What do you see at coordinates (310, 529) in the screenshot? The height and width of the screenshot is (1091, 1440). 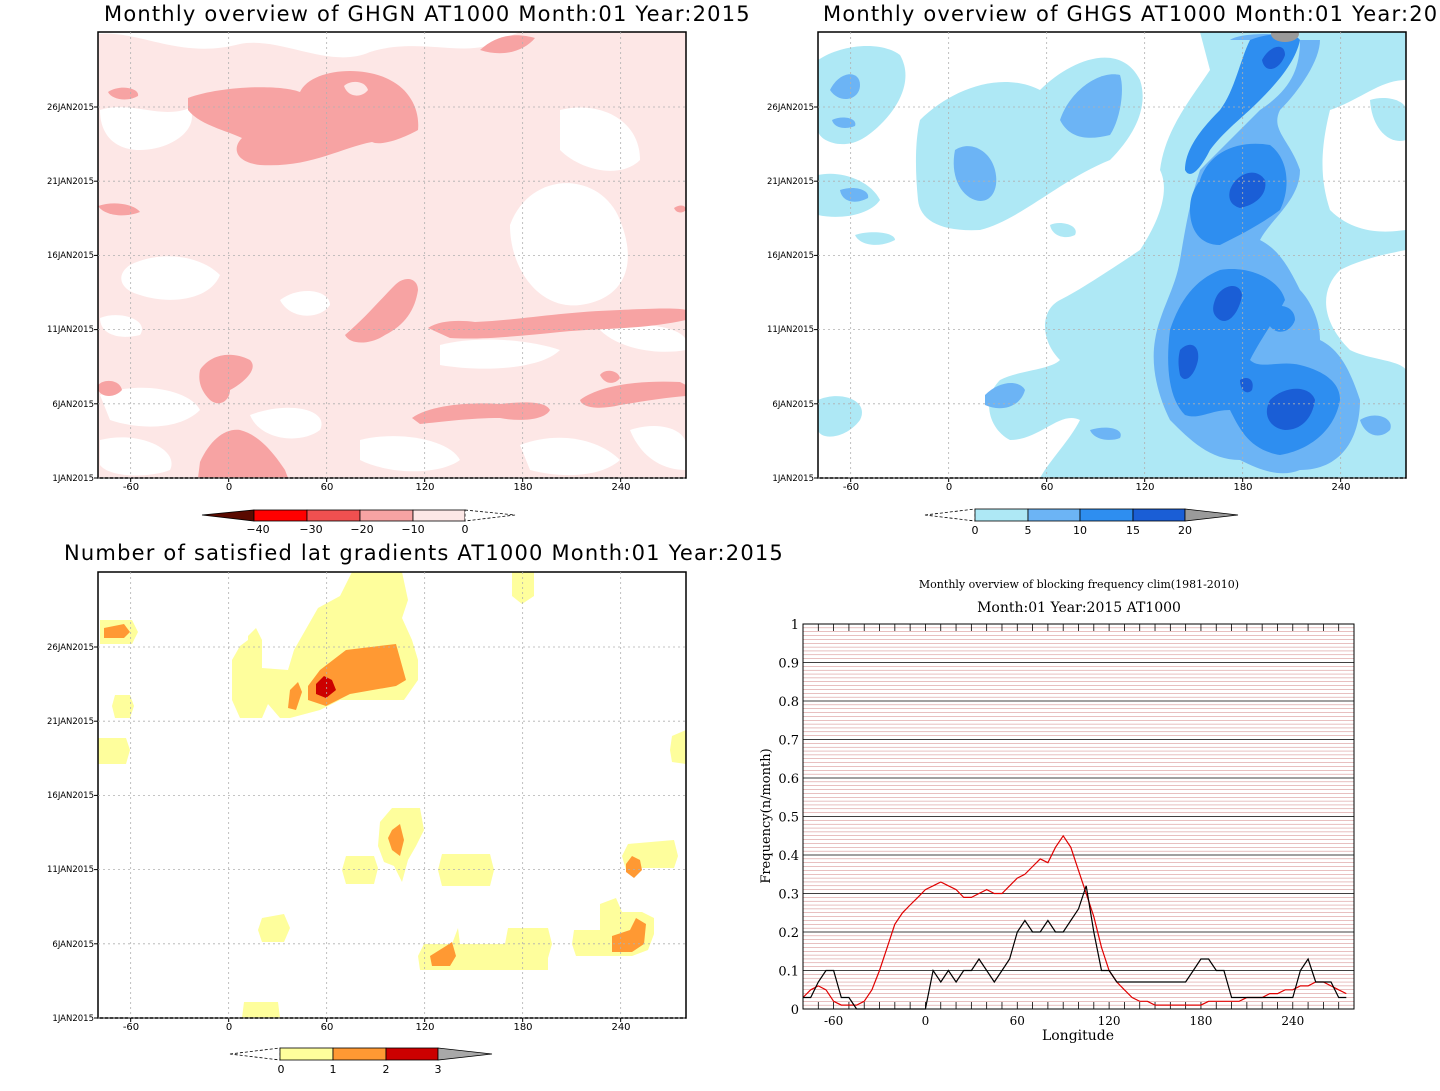 I see `ghgn-colorbar-label: −30` at bounding box center [310, 529].